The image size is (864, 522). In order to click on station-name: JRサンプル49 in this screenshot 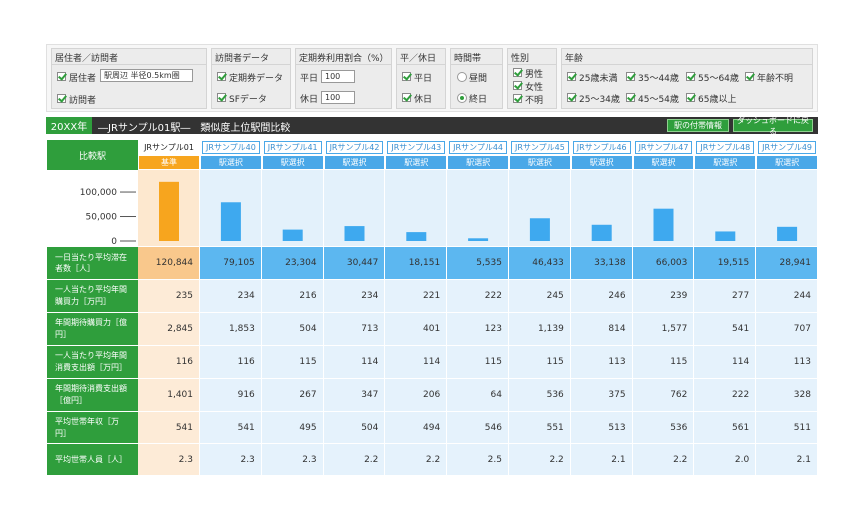, I will do `click(787, 147)`.